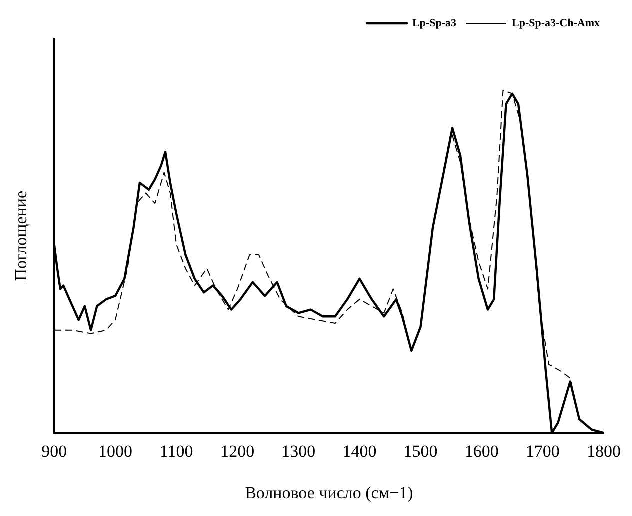 The image size is (632, 516). What do you see at coordinates (434, 23) in the screenshot?
I see `legend-label: Lp-Sp-a3` at bounding box center [434, 23].